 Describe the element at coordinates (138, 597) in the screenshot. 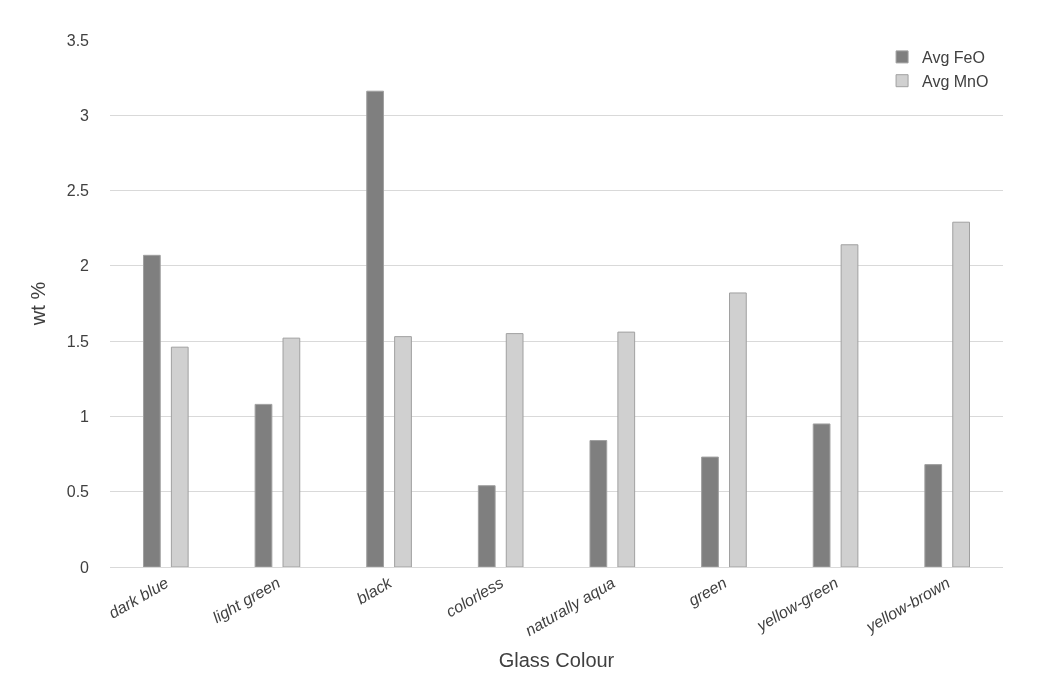

I see `x-tick-label: dark blue` at that location.